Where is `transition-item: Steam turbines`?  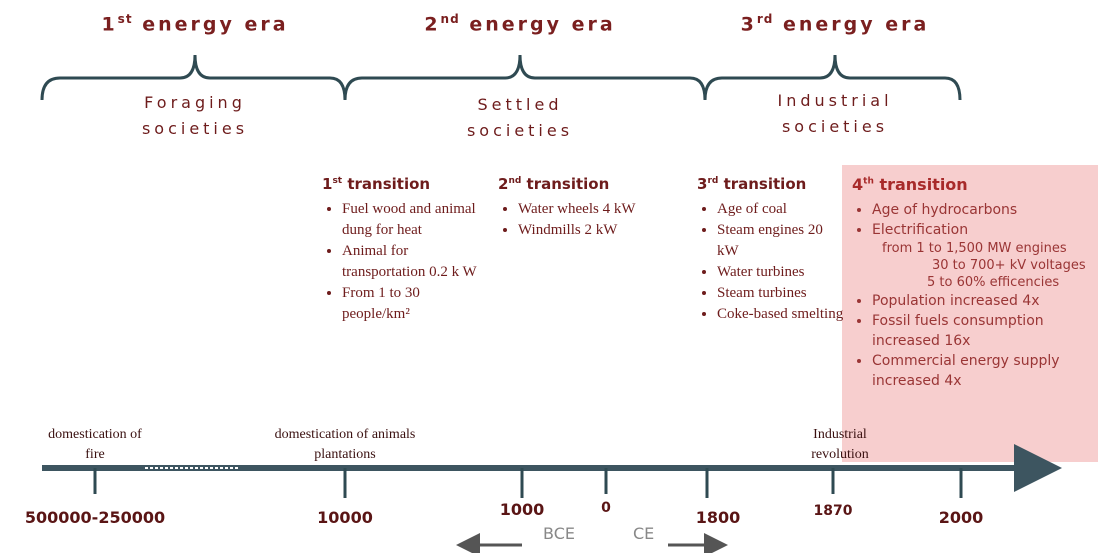
transition-item: Steam turbines is located at coordinates (782, 293).